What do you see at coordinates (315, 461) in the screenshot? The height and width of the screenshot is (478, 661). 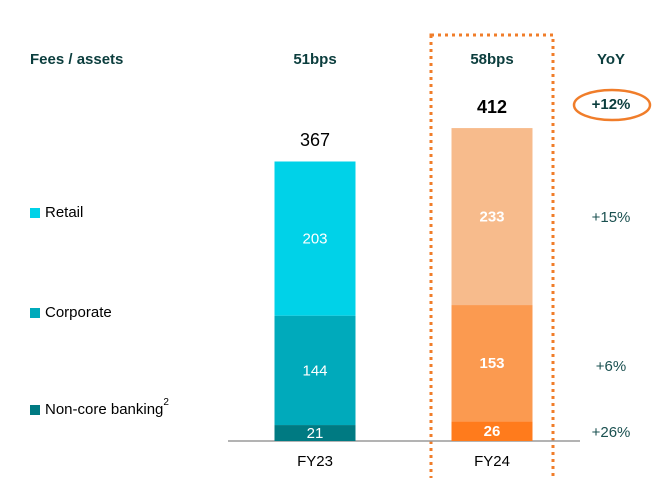 I see `x-tick-label: FY23` at bounding box center [315, 461].